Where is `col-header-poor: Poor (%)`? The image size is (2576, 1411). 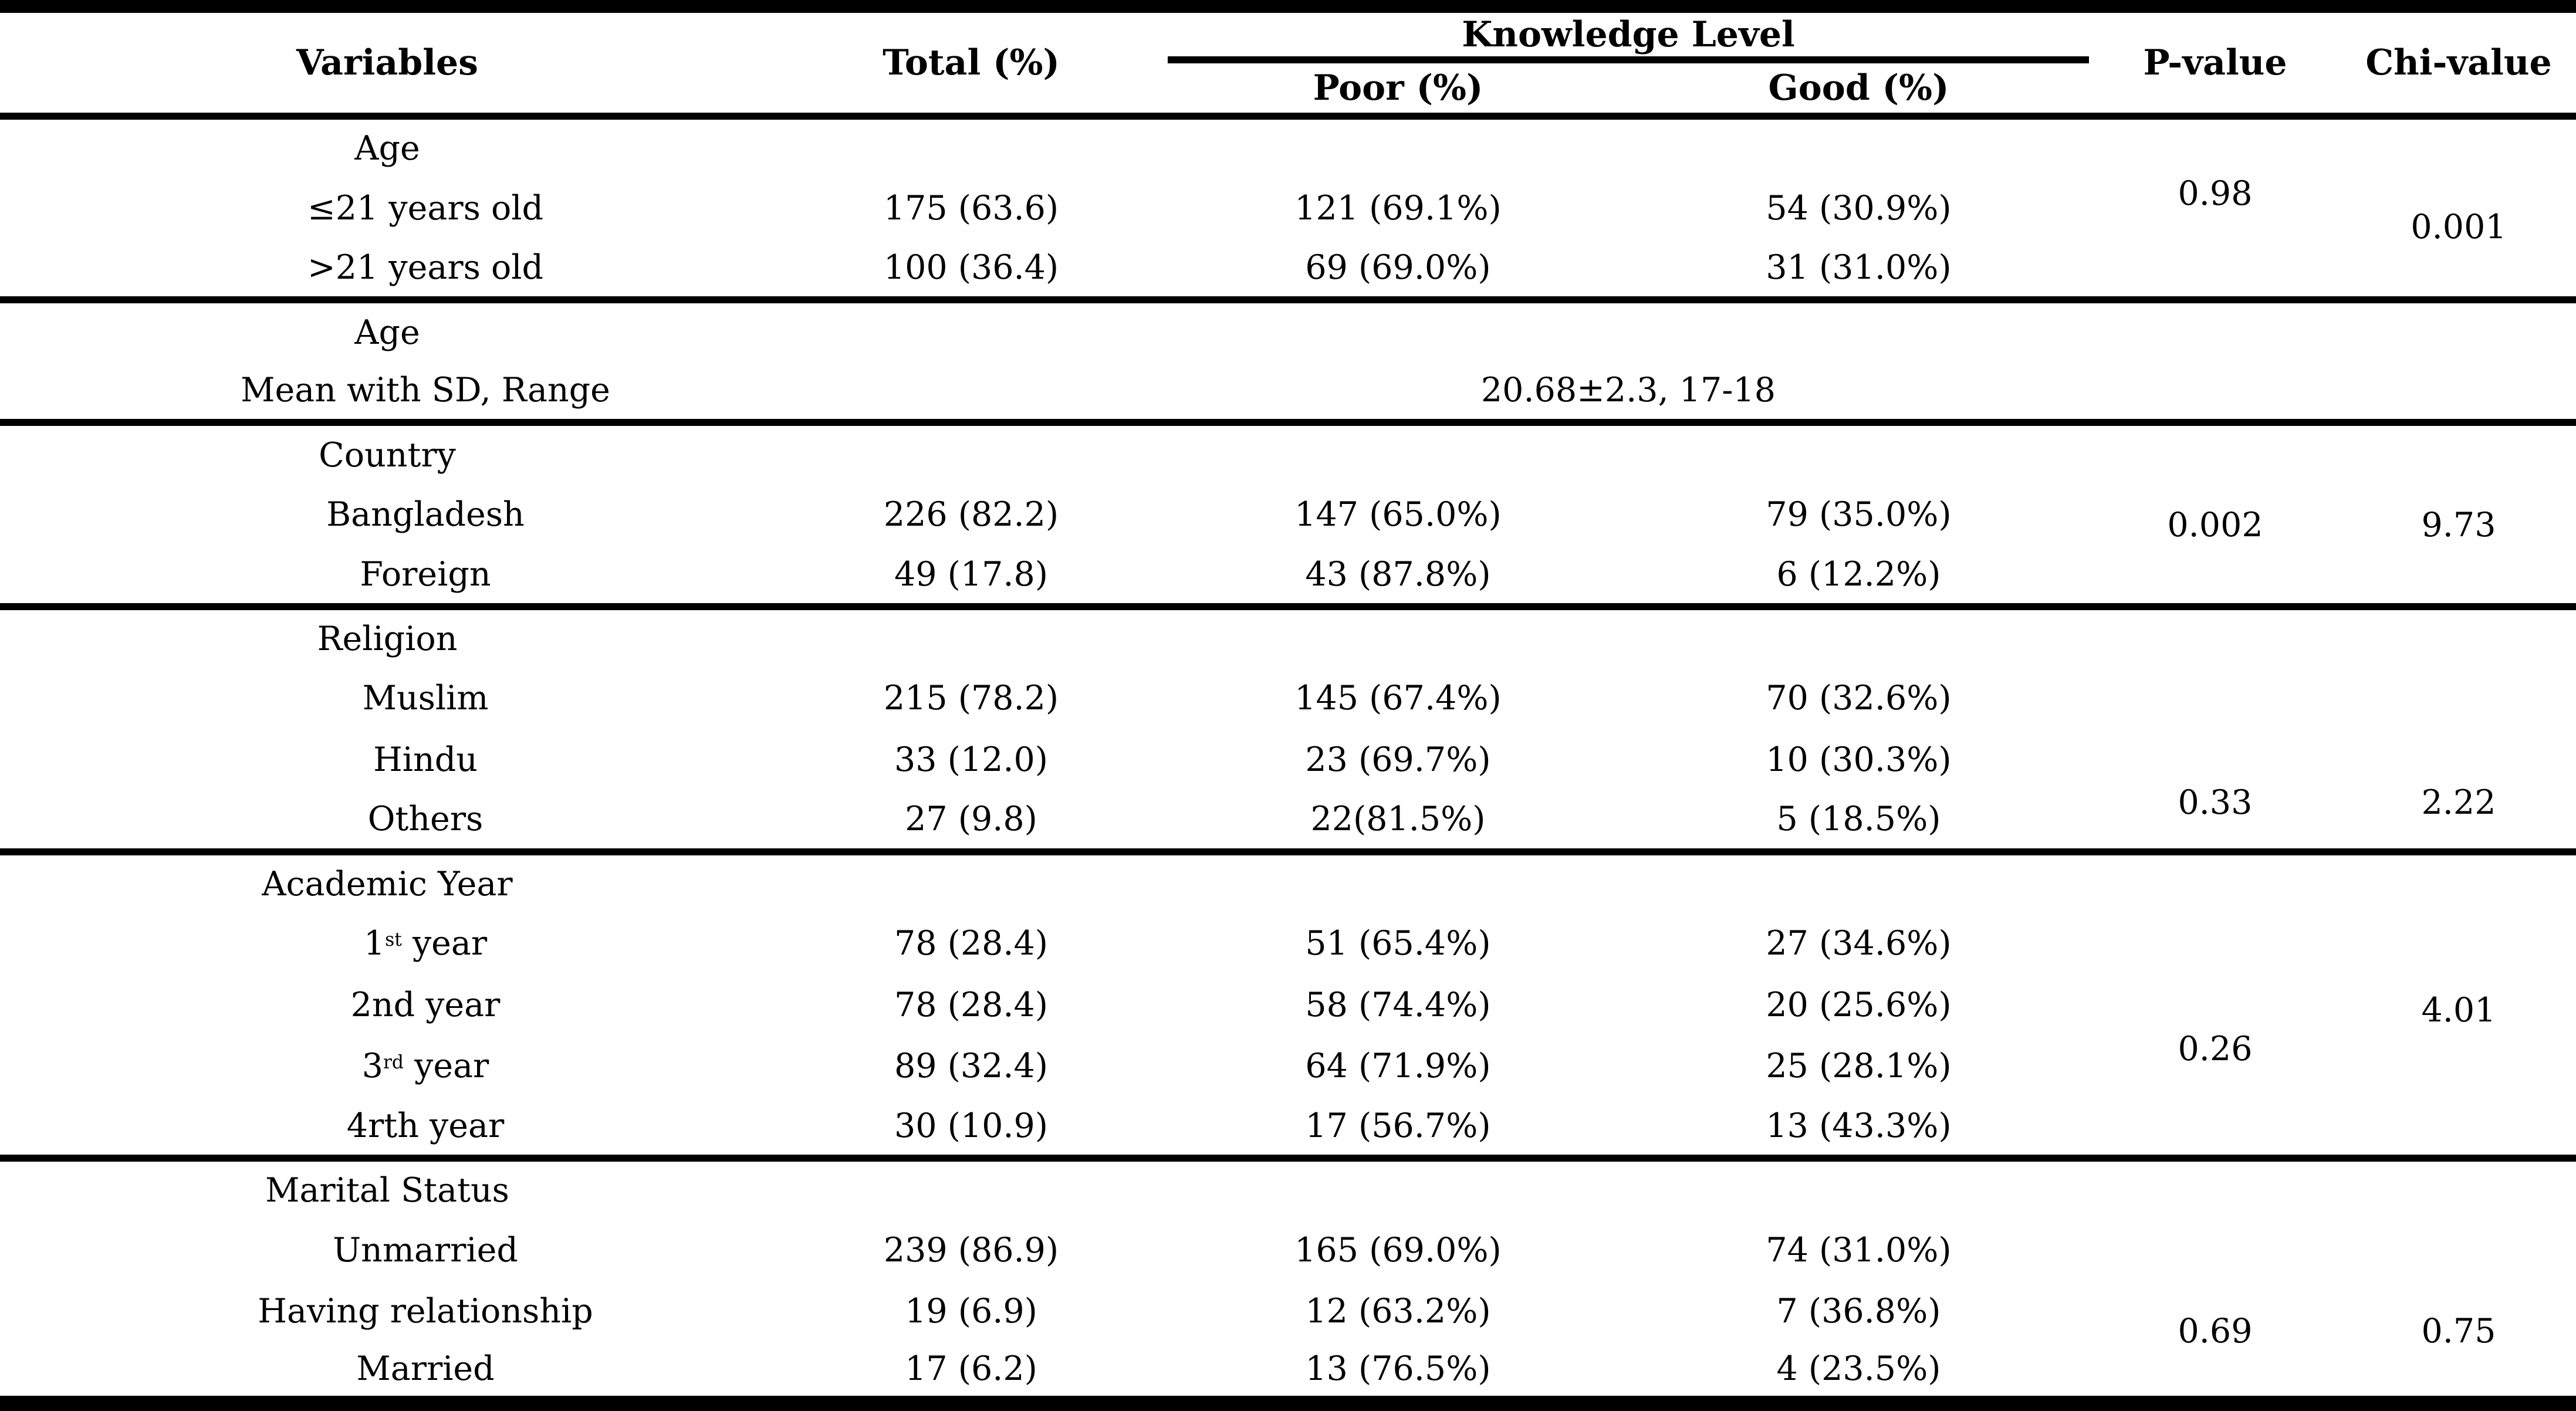
col-header-poor: Poor (%) is located at coordinates (1398, 88).